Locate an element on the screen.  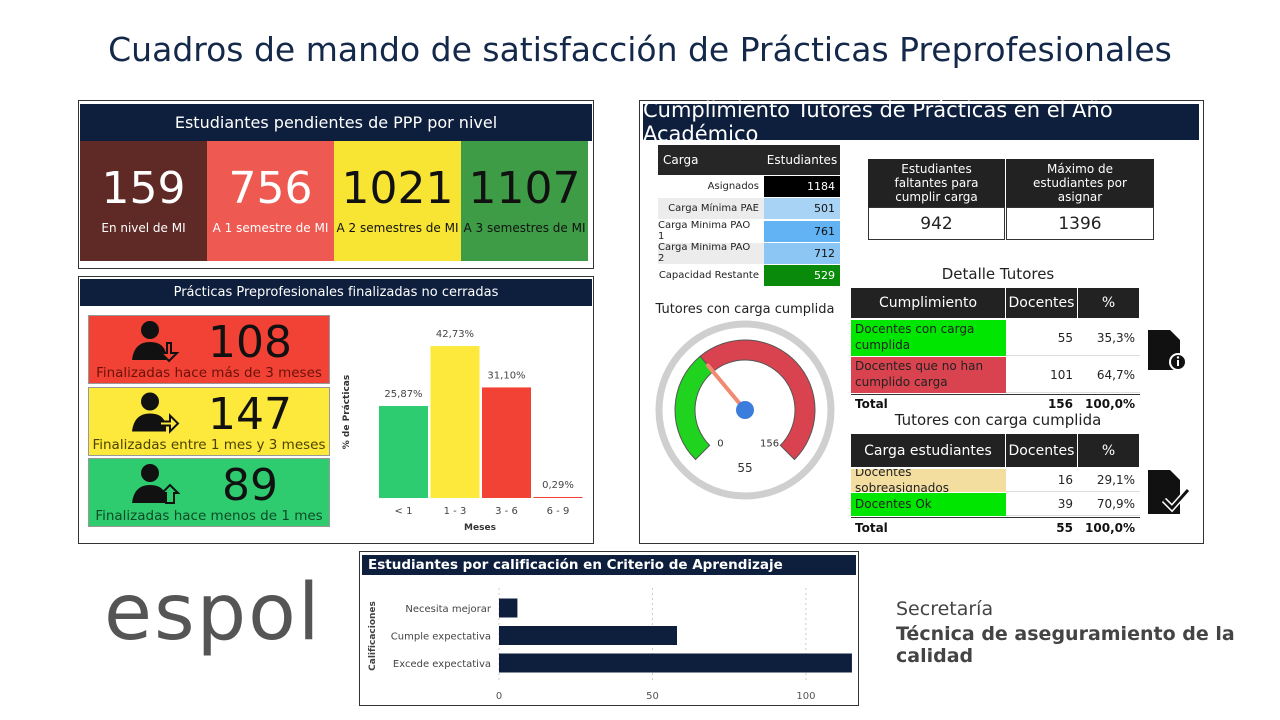
table-header: Estudiantes is located at coordinates (802, 160).